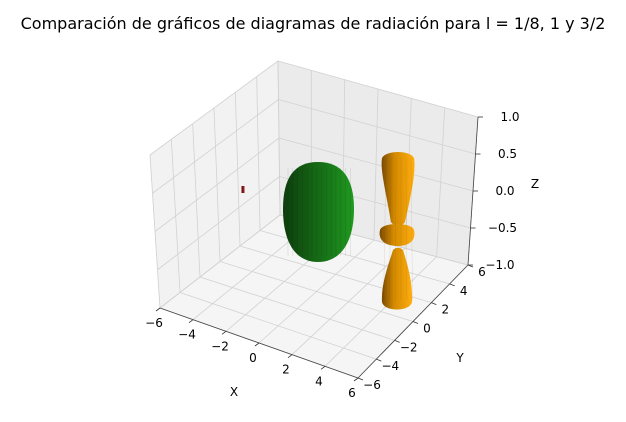 The image size is (626, 422). Describe the element at coordinates (253, 358) in the screenshot. I see `x-tick-label-3: 0` at that location.